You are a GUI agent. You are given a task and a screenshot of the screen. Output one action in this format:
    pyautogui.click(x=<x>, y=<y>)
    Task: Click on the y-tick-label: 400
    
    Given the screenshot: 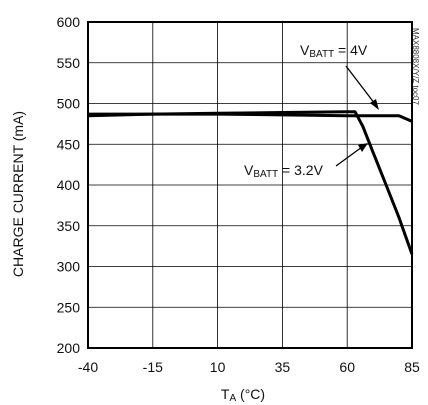 What is the action you would take?
    pyautogui.click(x=69, y=185)
    